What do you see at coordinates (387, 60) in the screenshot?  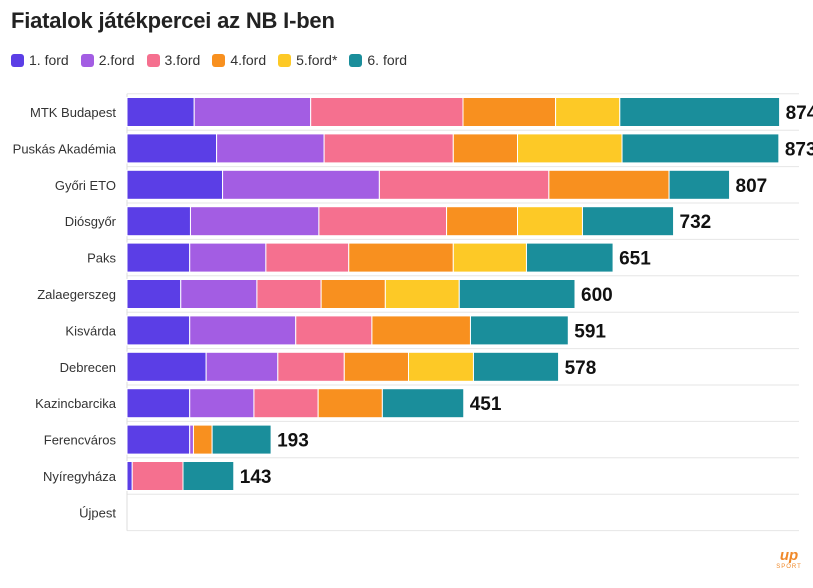 I see `legend-label-6: 6. ford` at bounding box center [387, 60].